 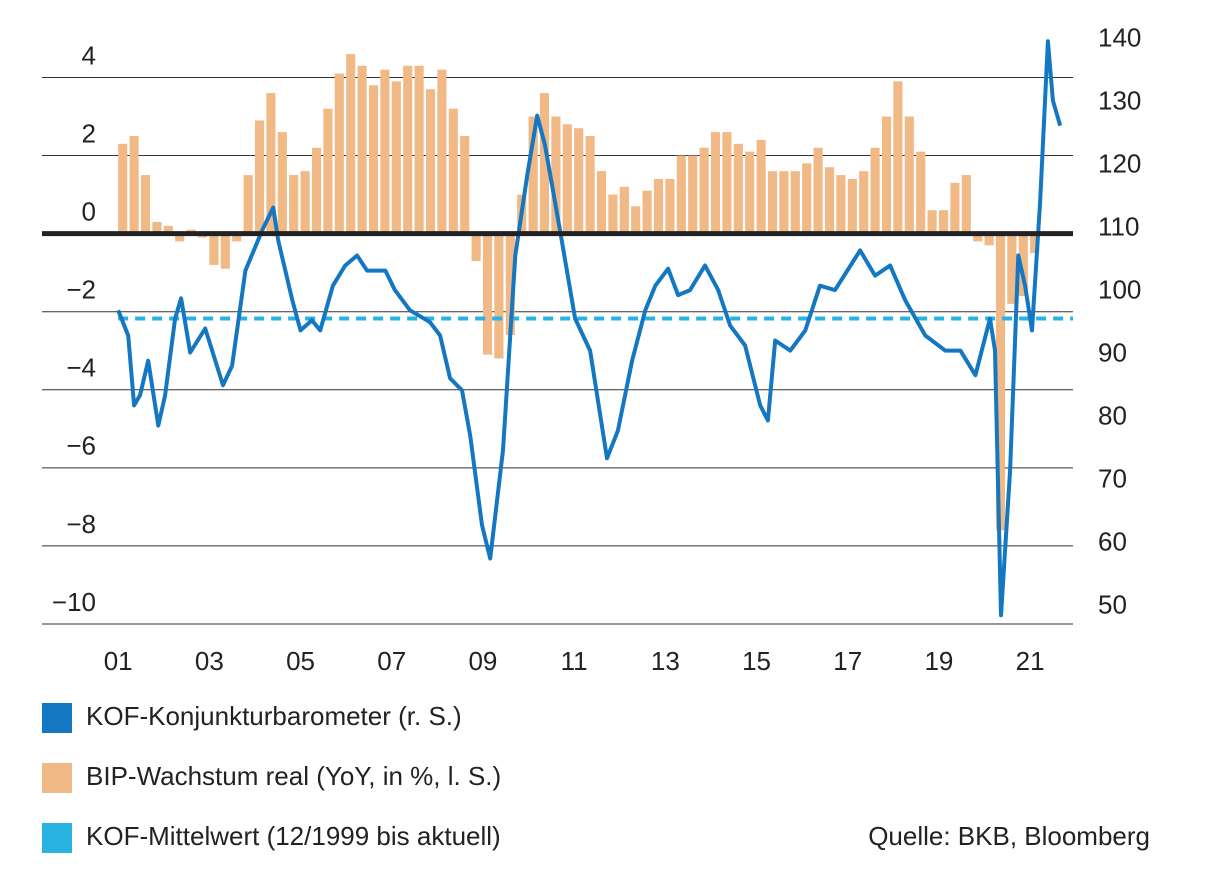 What do you see at coordinates (1112, 352) in the screenshot?
I see `y2-tick-label: 90` at bounding box center [1112, 352].